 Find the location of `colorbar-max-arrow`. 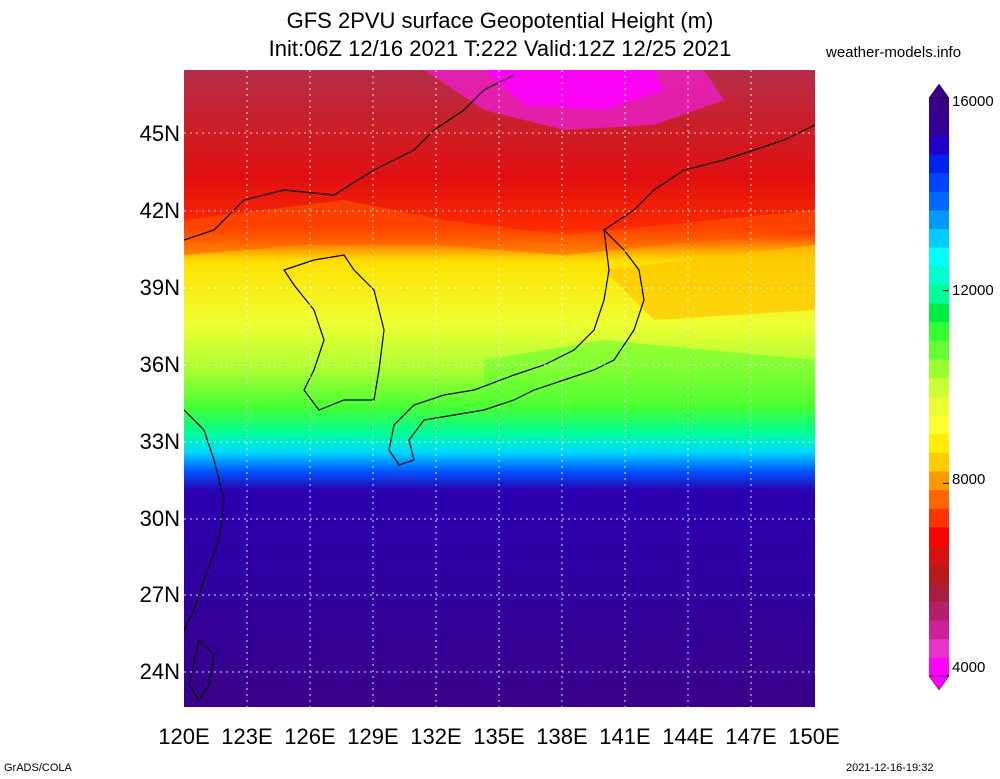

colorbar-max-arrow is located at coordinates (939, 91).